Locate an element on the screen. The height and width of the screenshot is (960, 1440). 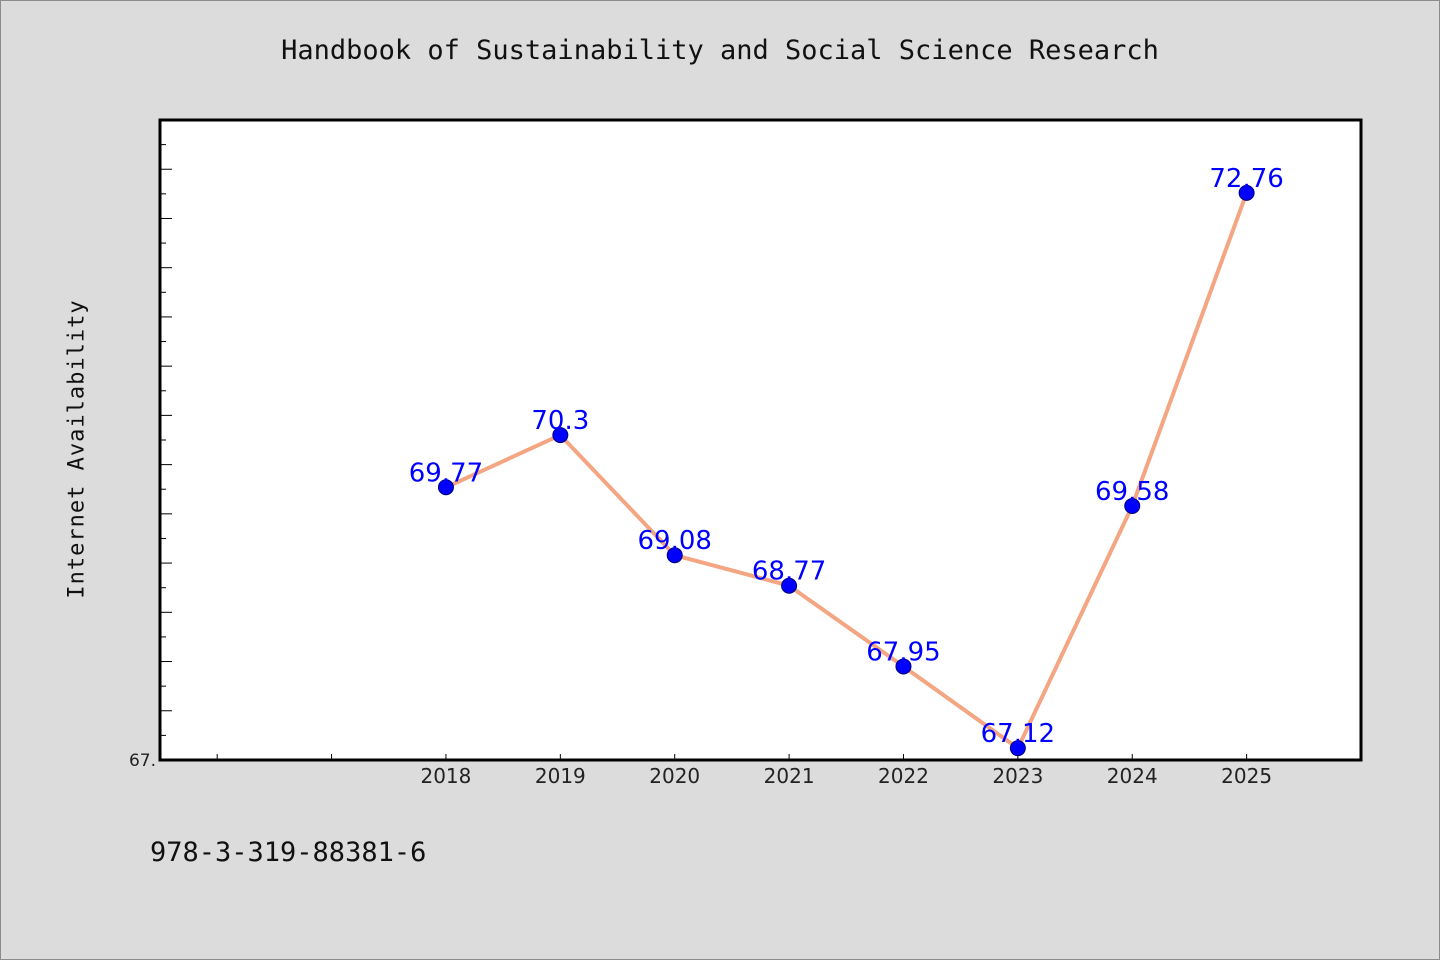
data-label: 67.12 is located at coordinates (1018, 734).